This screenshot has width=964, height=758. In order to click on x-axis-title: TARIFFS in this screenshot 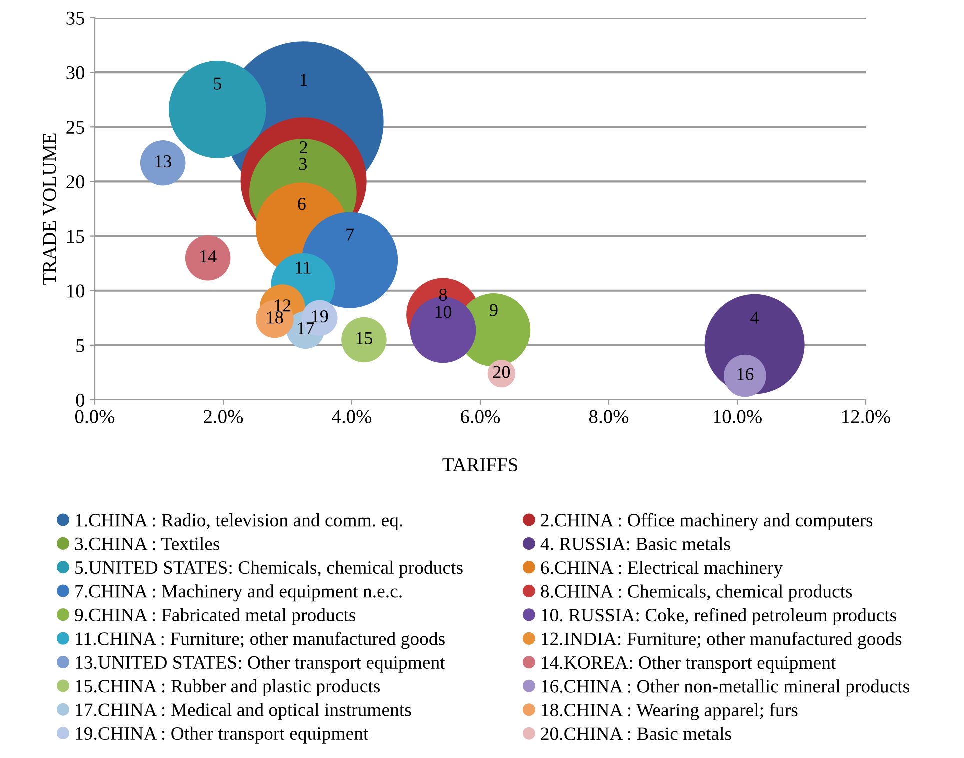, I will do `click(480, 465)`.